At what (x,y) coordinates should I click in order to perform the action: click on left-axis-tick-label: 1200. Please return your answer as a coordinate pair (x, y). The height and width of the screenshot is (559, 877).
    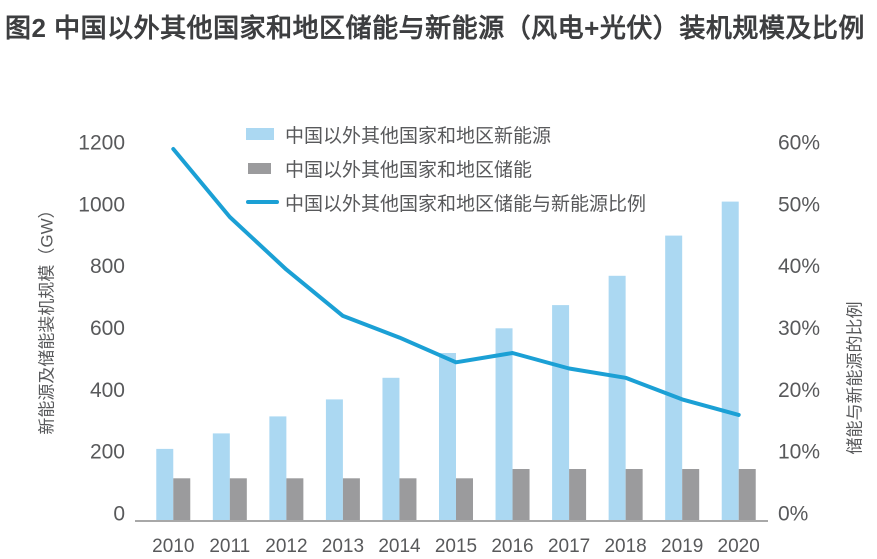
    Looking at the image, I should click on (101, 143).